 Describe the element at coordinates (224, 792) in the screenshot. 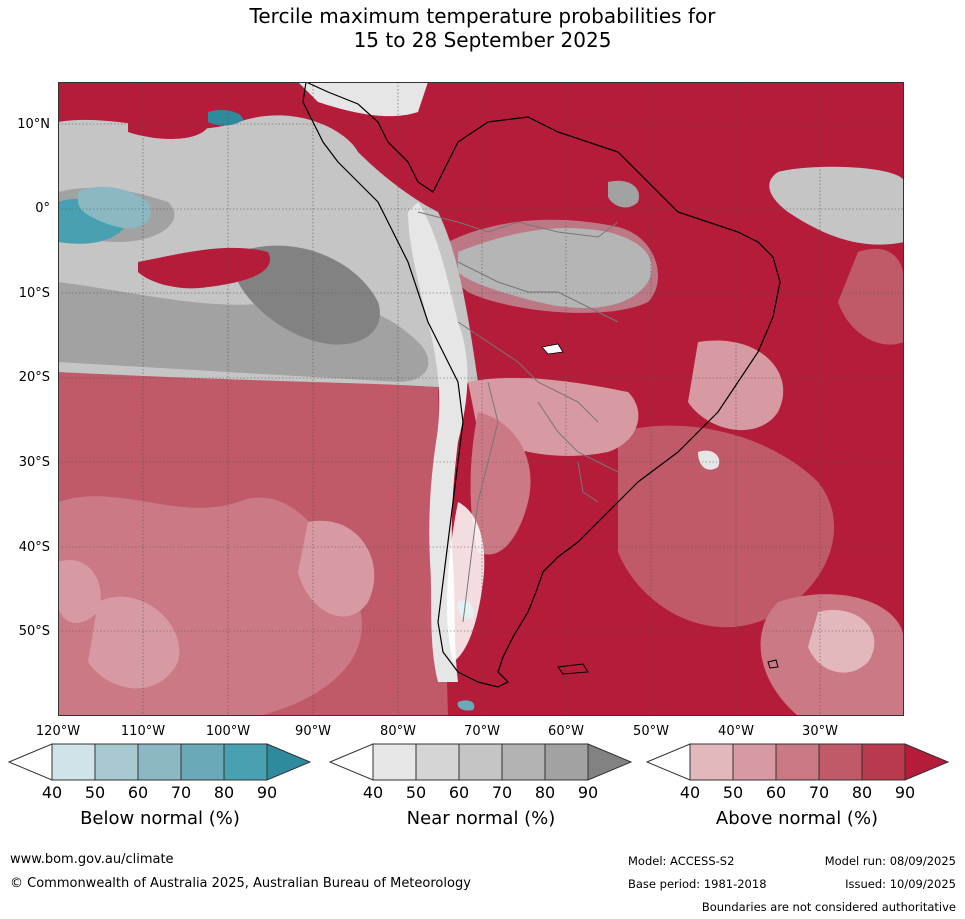

I see `below-tick-80: 80` at that location.